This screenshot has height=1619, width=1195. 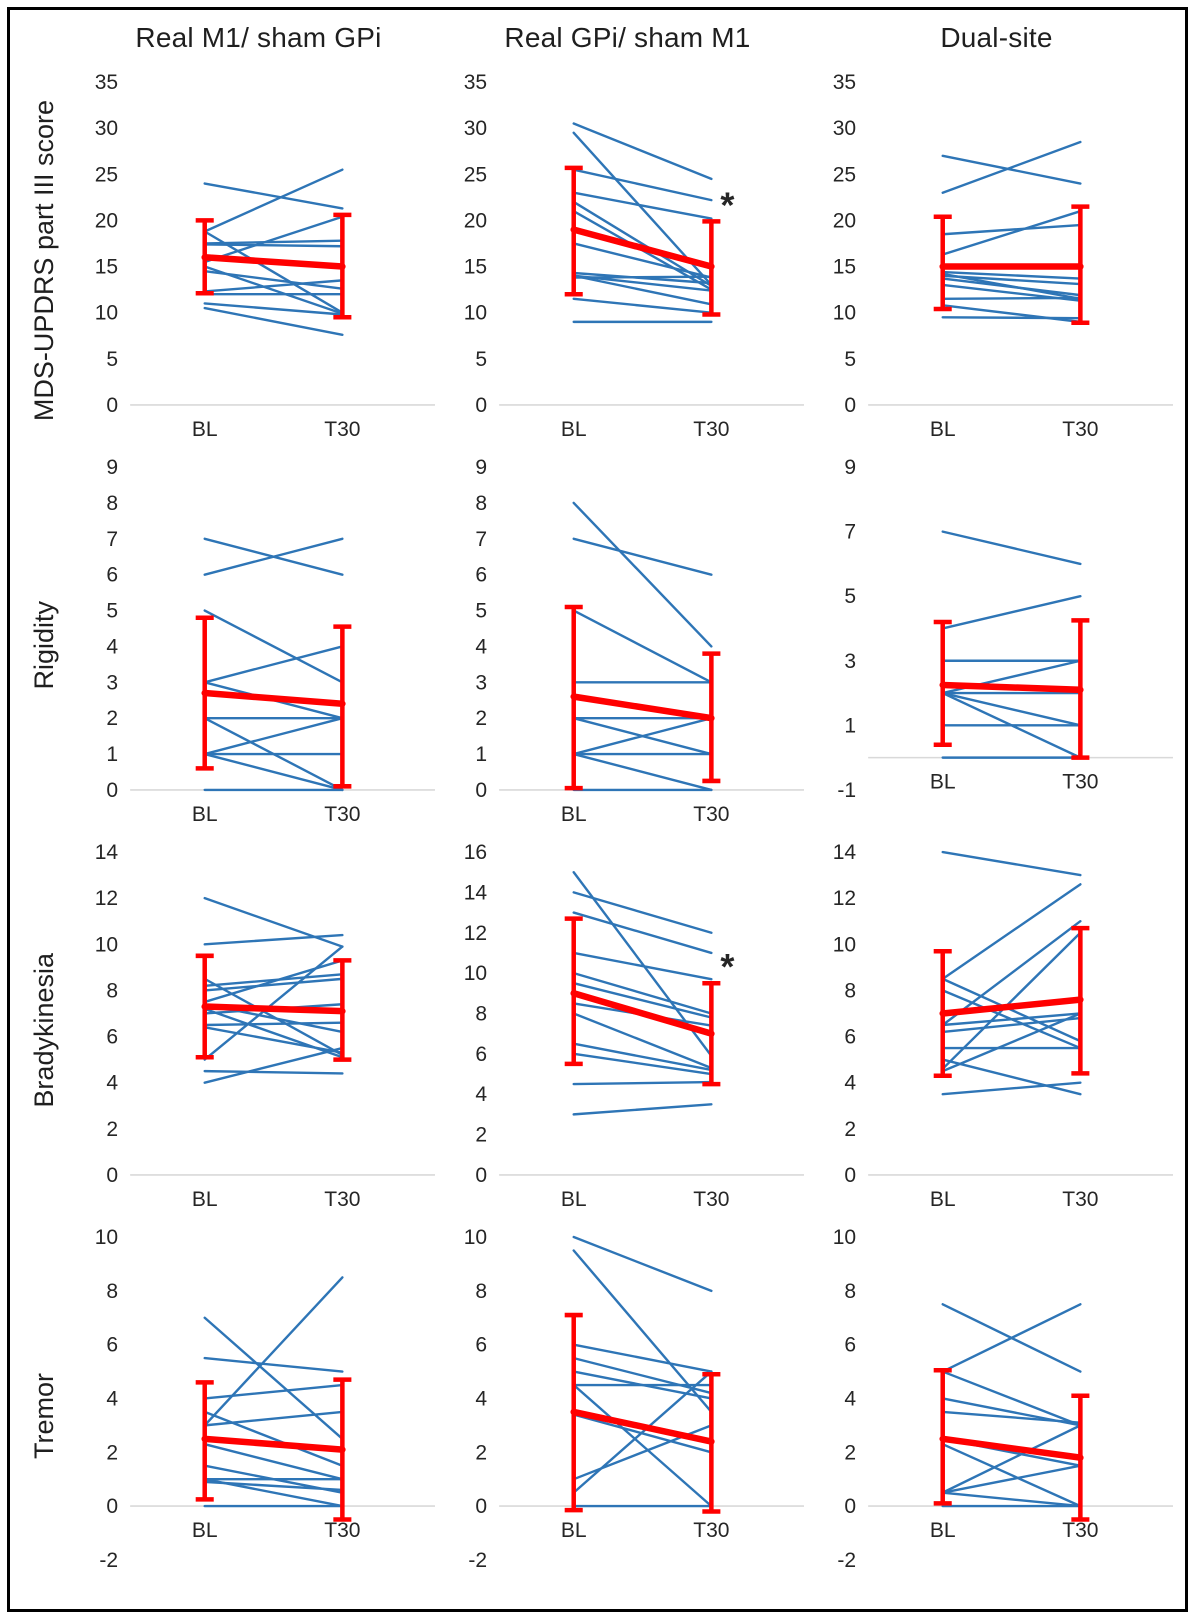 I want to click on panel-rigidity-dual-site: 9 7 5 3 1 -1 BL T30, so click(x=996, y=645).